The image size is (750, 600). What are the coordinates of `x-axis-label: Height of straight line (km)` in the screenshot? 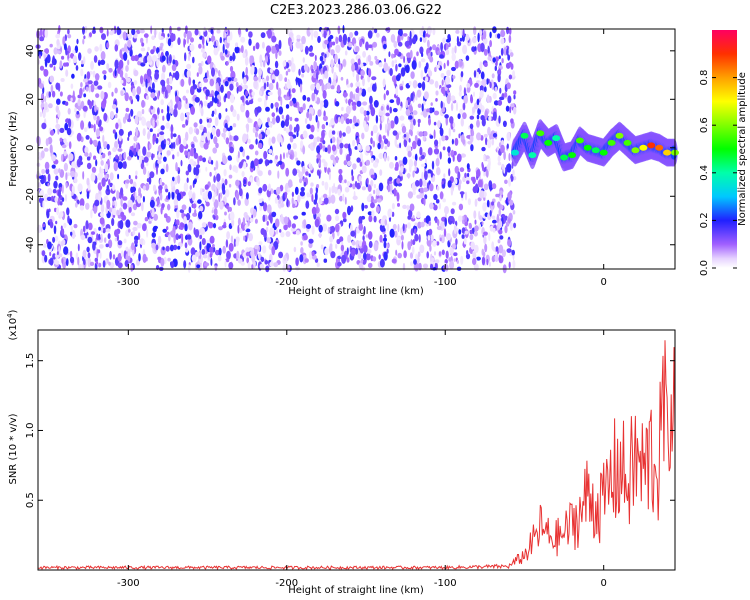 It's located at (356, 590).